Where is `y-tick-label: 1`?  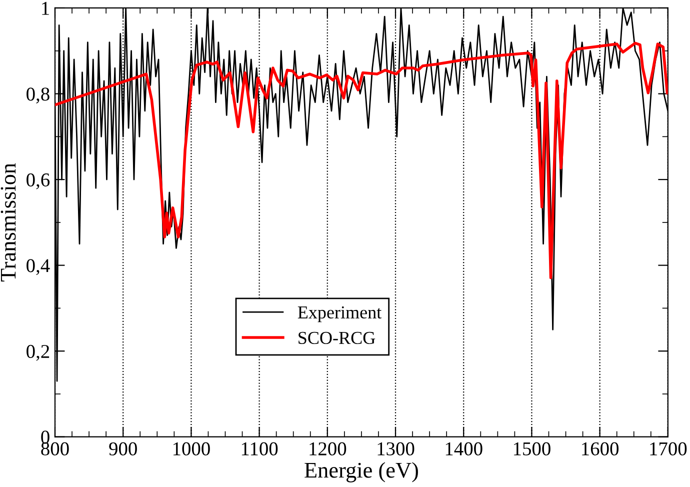 y-tick-label: 1 is located at coordinates (45, 8).